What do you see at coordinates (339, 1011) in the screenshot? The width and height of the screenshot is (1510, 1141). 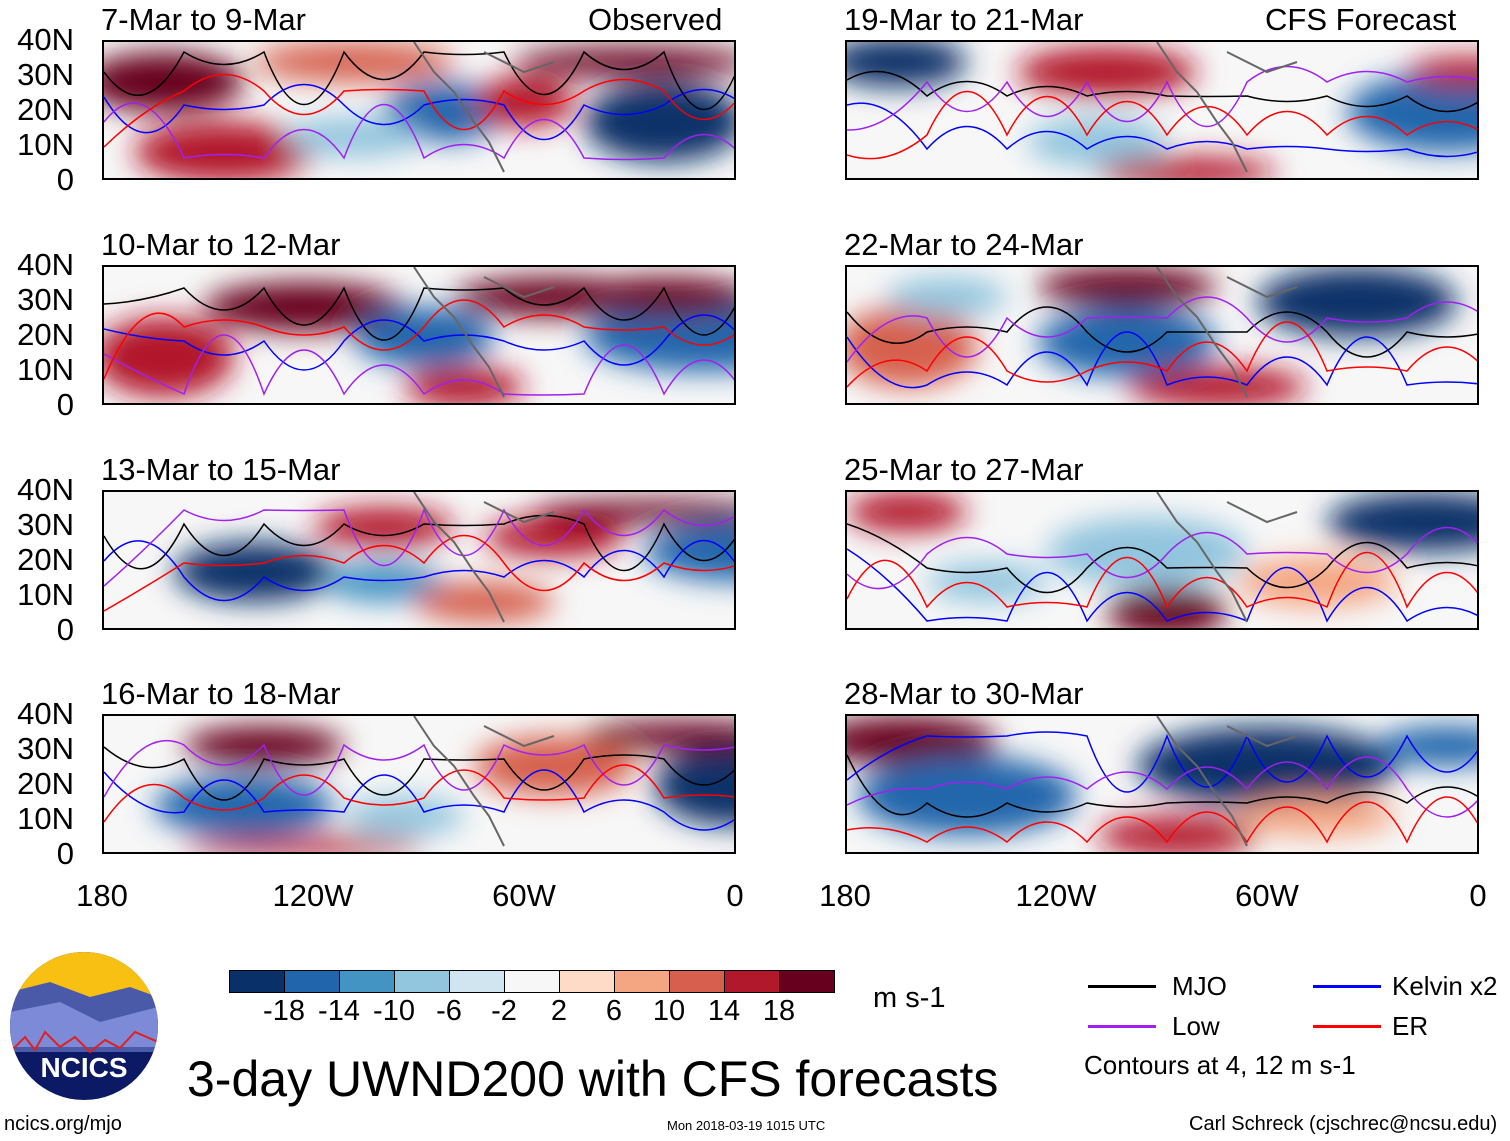 I see `colorbar-label: -14` at bounding box center [339, 1011].